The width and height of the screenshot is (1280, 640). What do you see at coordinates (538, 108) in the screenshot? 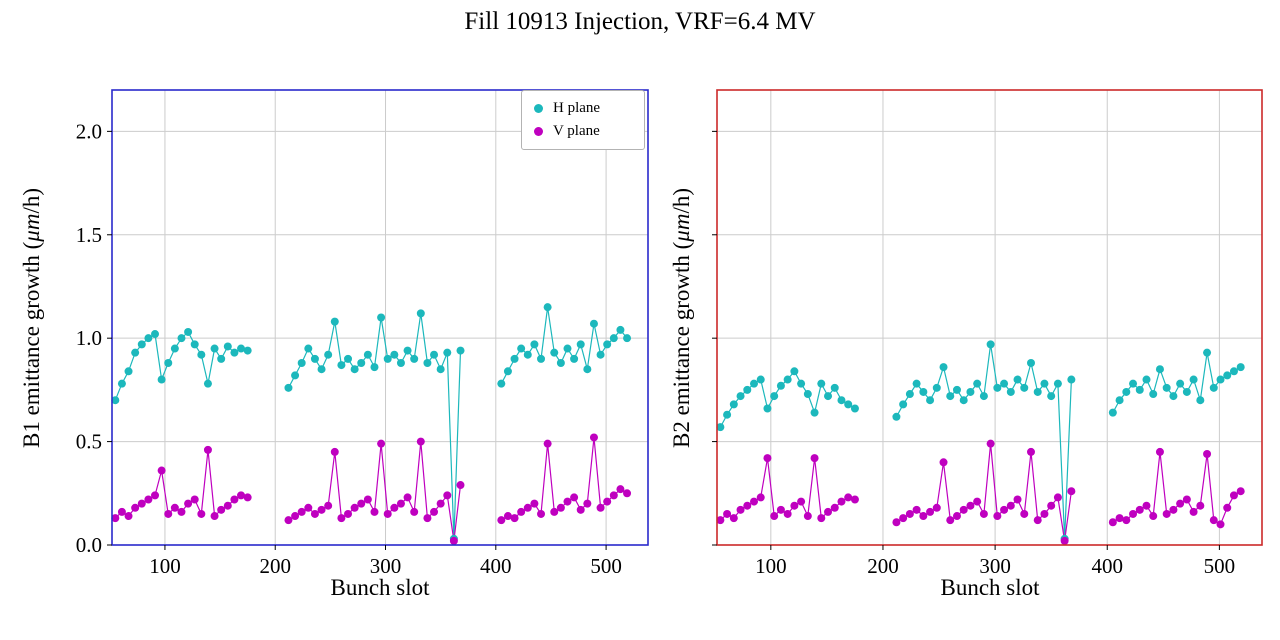
I see `h-plane-marker-icon` at bounding box center [538, 108].